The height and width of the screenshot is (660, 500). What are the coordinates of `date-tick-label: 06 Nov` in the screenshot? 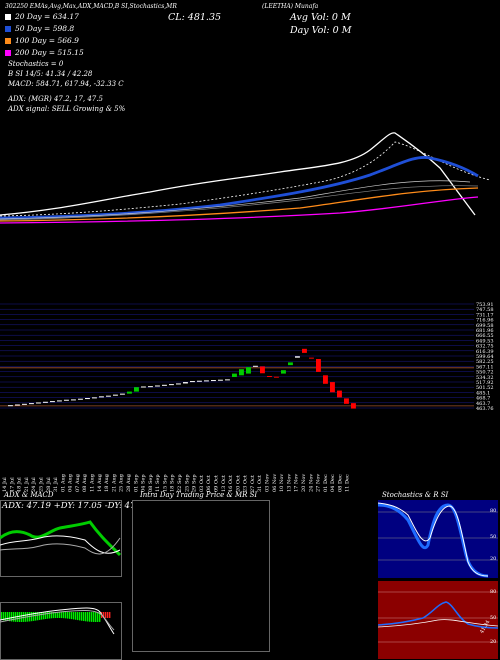 It's located at (275, 483).